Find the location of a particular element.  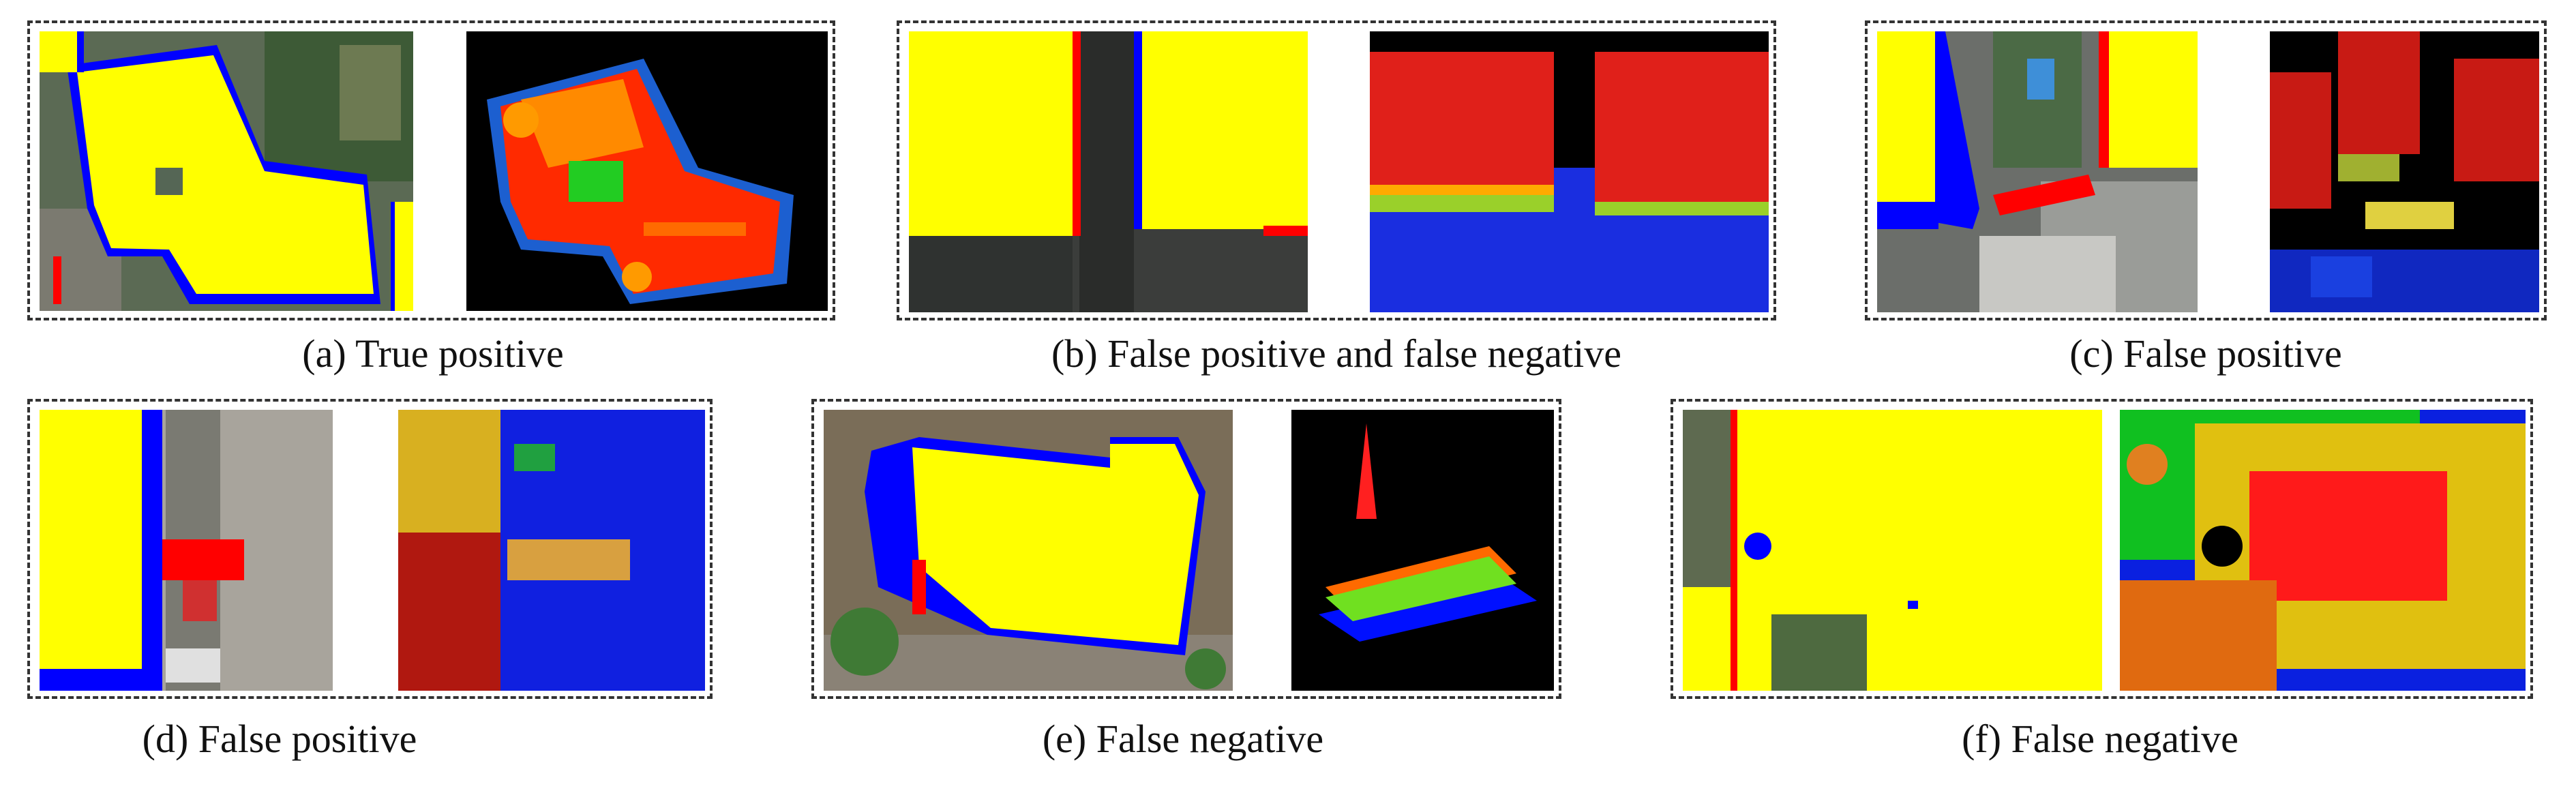

panel-e-point-cloud is located at coordinates (1422, 551).